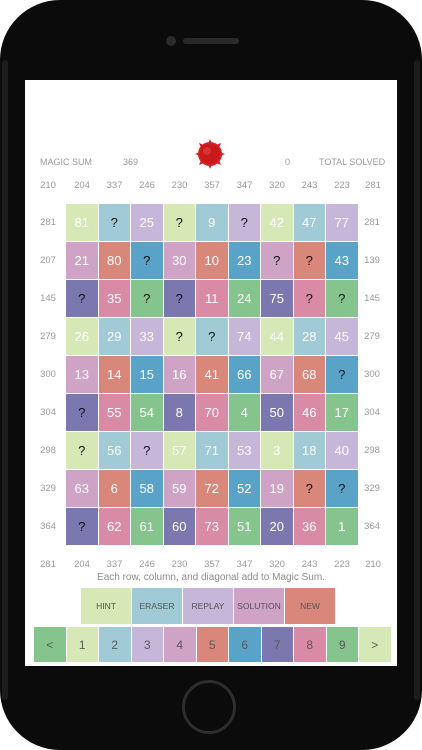  Describe the element at coordinates (212, 412) in the screenshot. I see `grid-cell: 70` at that location.